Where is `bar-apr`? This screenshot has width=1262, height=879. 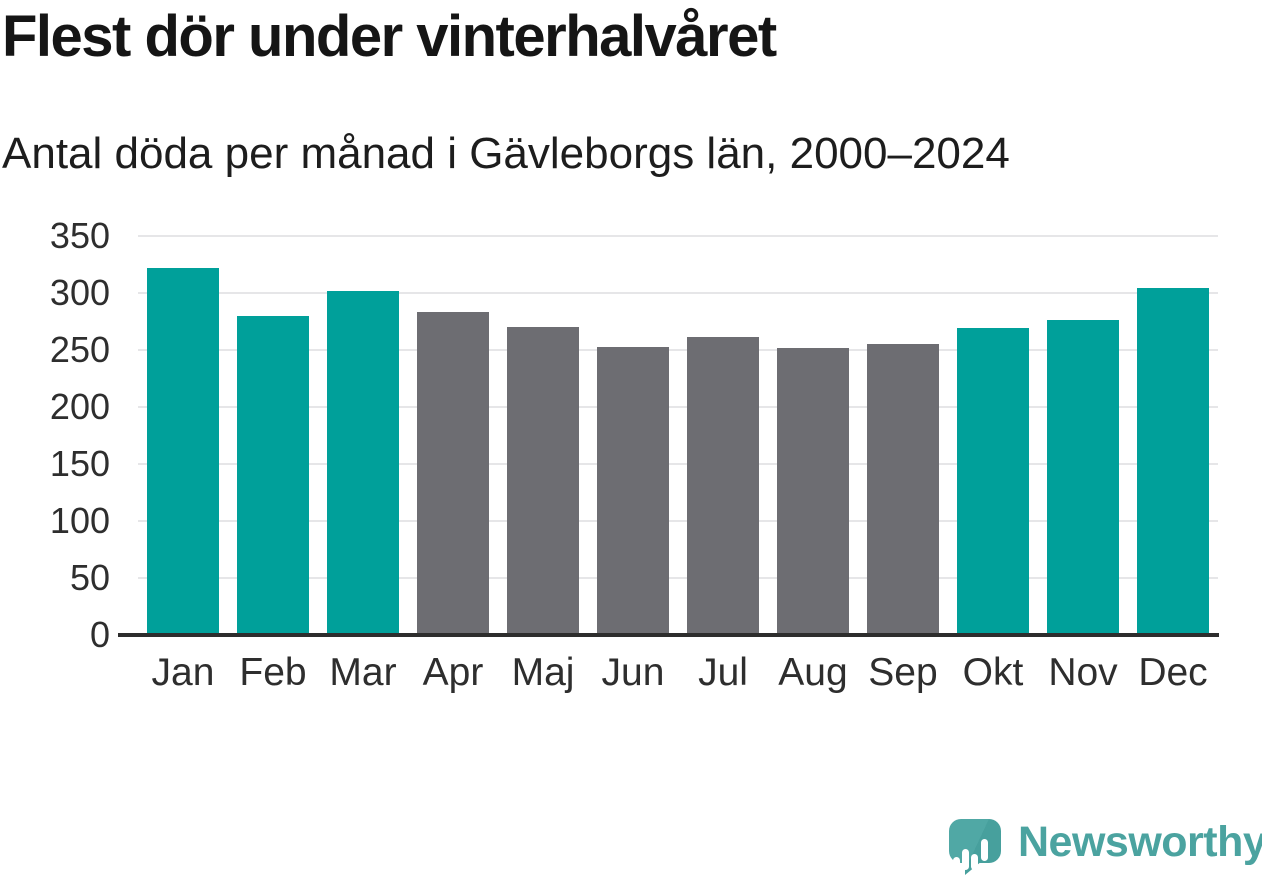
bar-apr is located at coordinates (453, 473).